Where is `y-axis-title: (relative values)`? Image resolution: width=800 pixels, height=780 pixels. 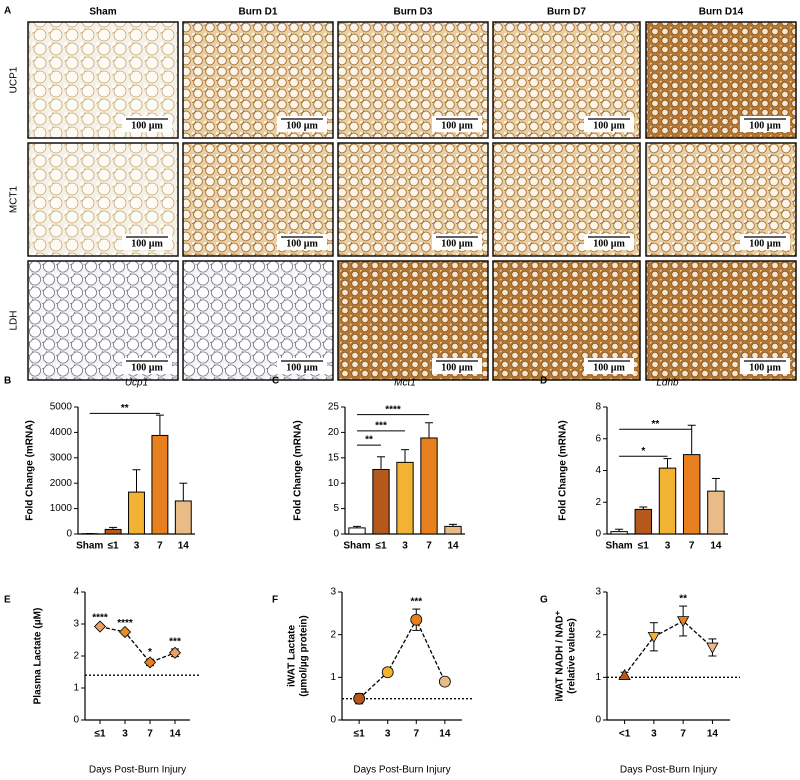 y-axis-title: (relative values) is located at coordinates (572, 656).